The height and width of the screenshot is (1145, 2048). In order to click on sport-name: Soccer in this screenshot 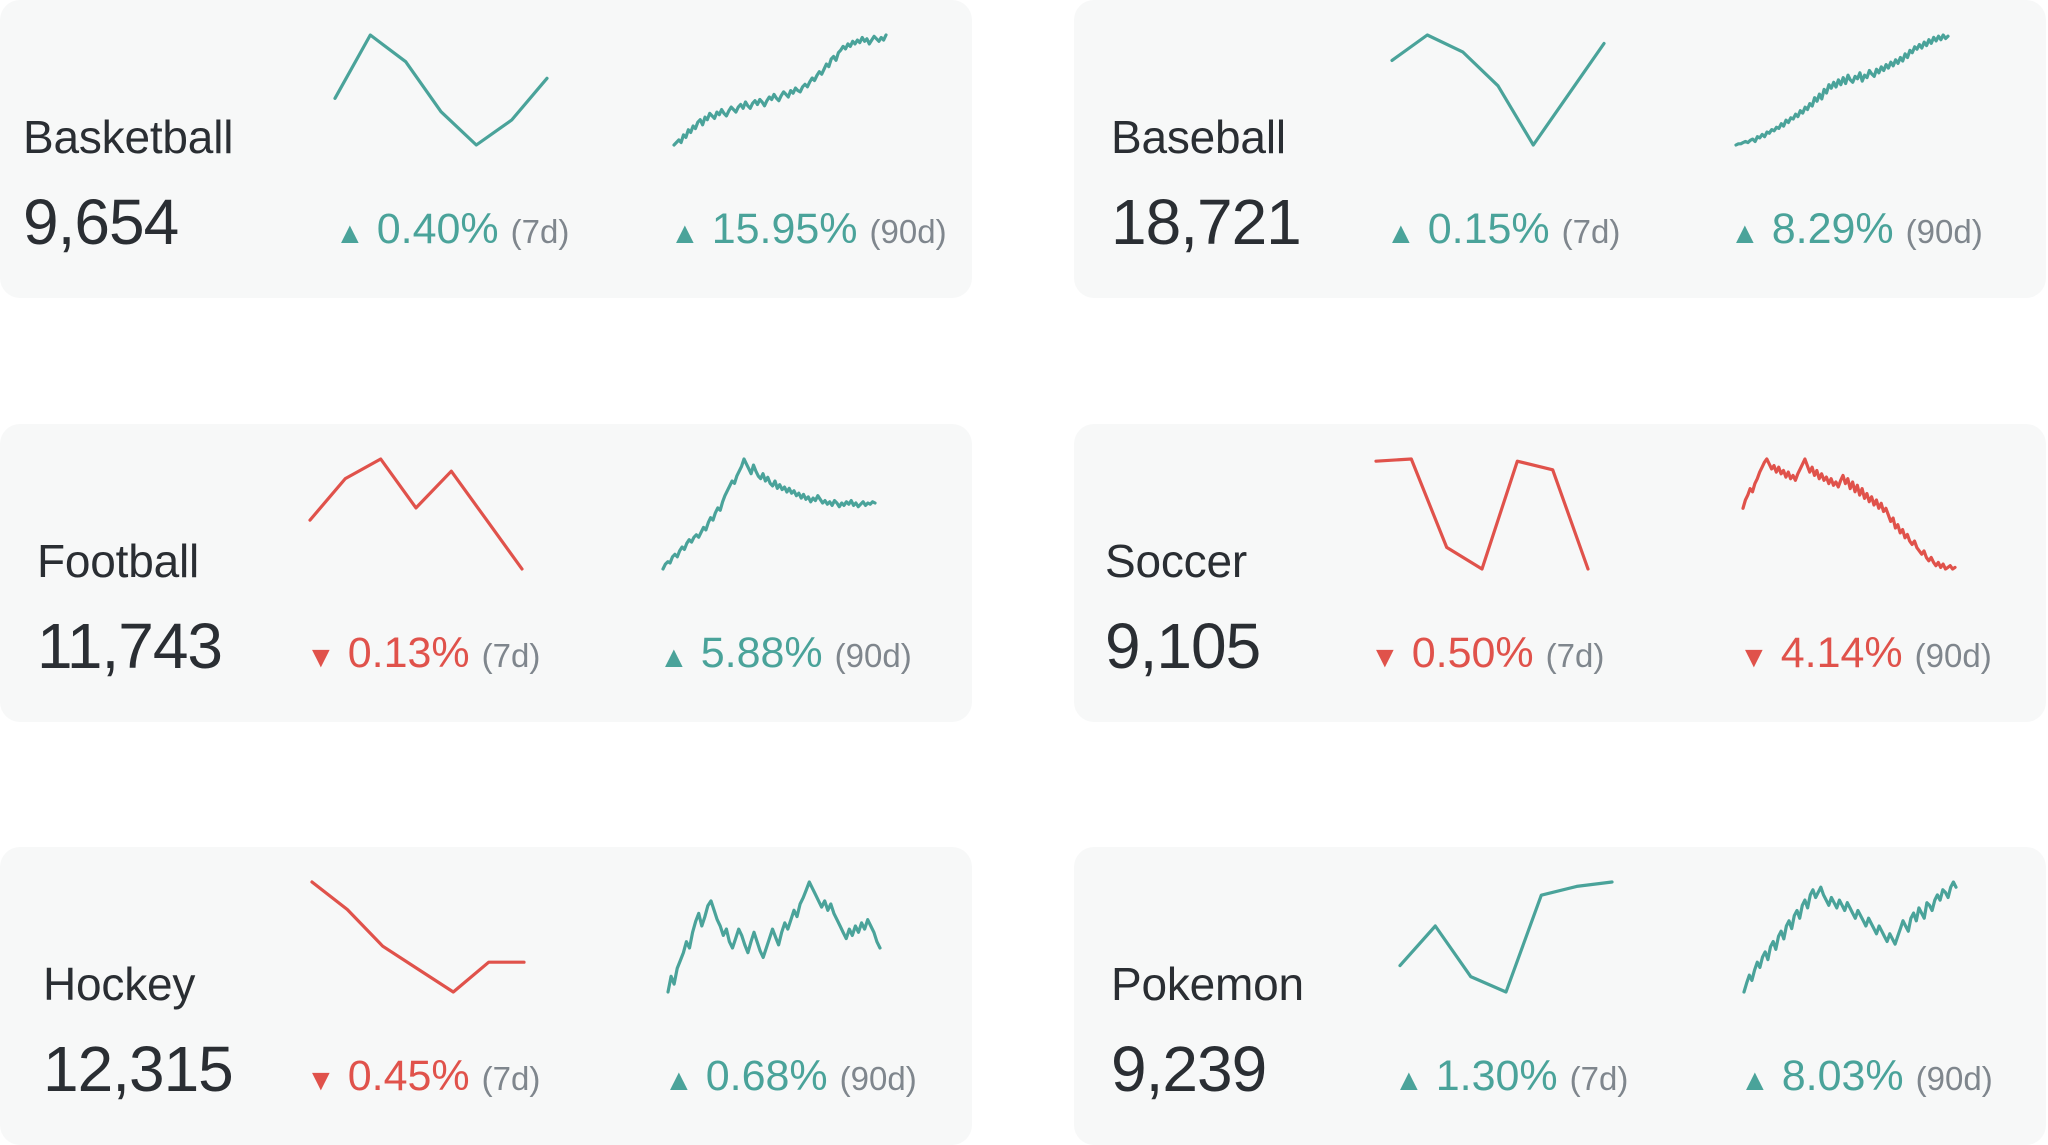, I will do `click(1176, 561)`.